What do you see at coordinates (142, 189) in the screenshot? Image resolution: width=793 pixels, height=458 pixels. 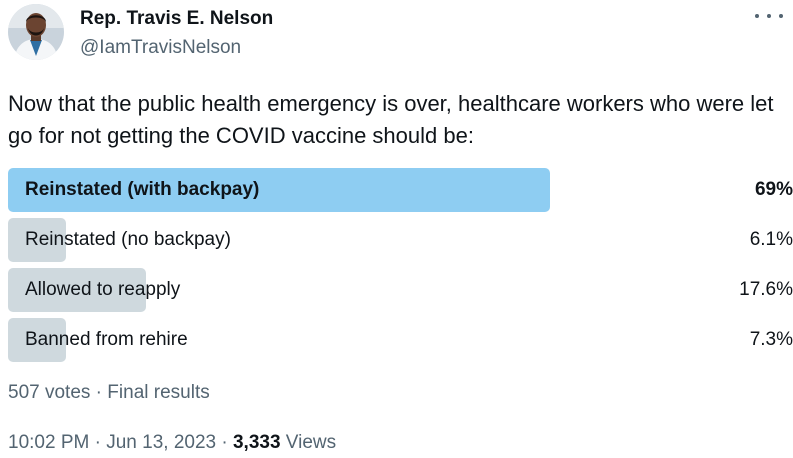 I see `poll-option-label: Reinstated (with backpay)` at bounding box center [142, 189].